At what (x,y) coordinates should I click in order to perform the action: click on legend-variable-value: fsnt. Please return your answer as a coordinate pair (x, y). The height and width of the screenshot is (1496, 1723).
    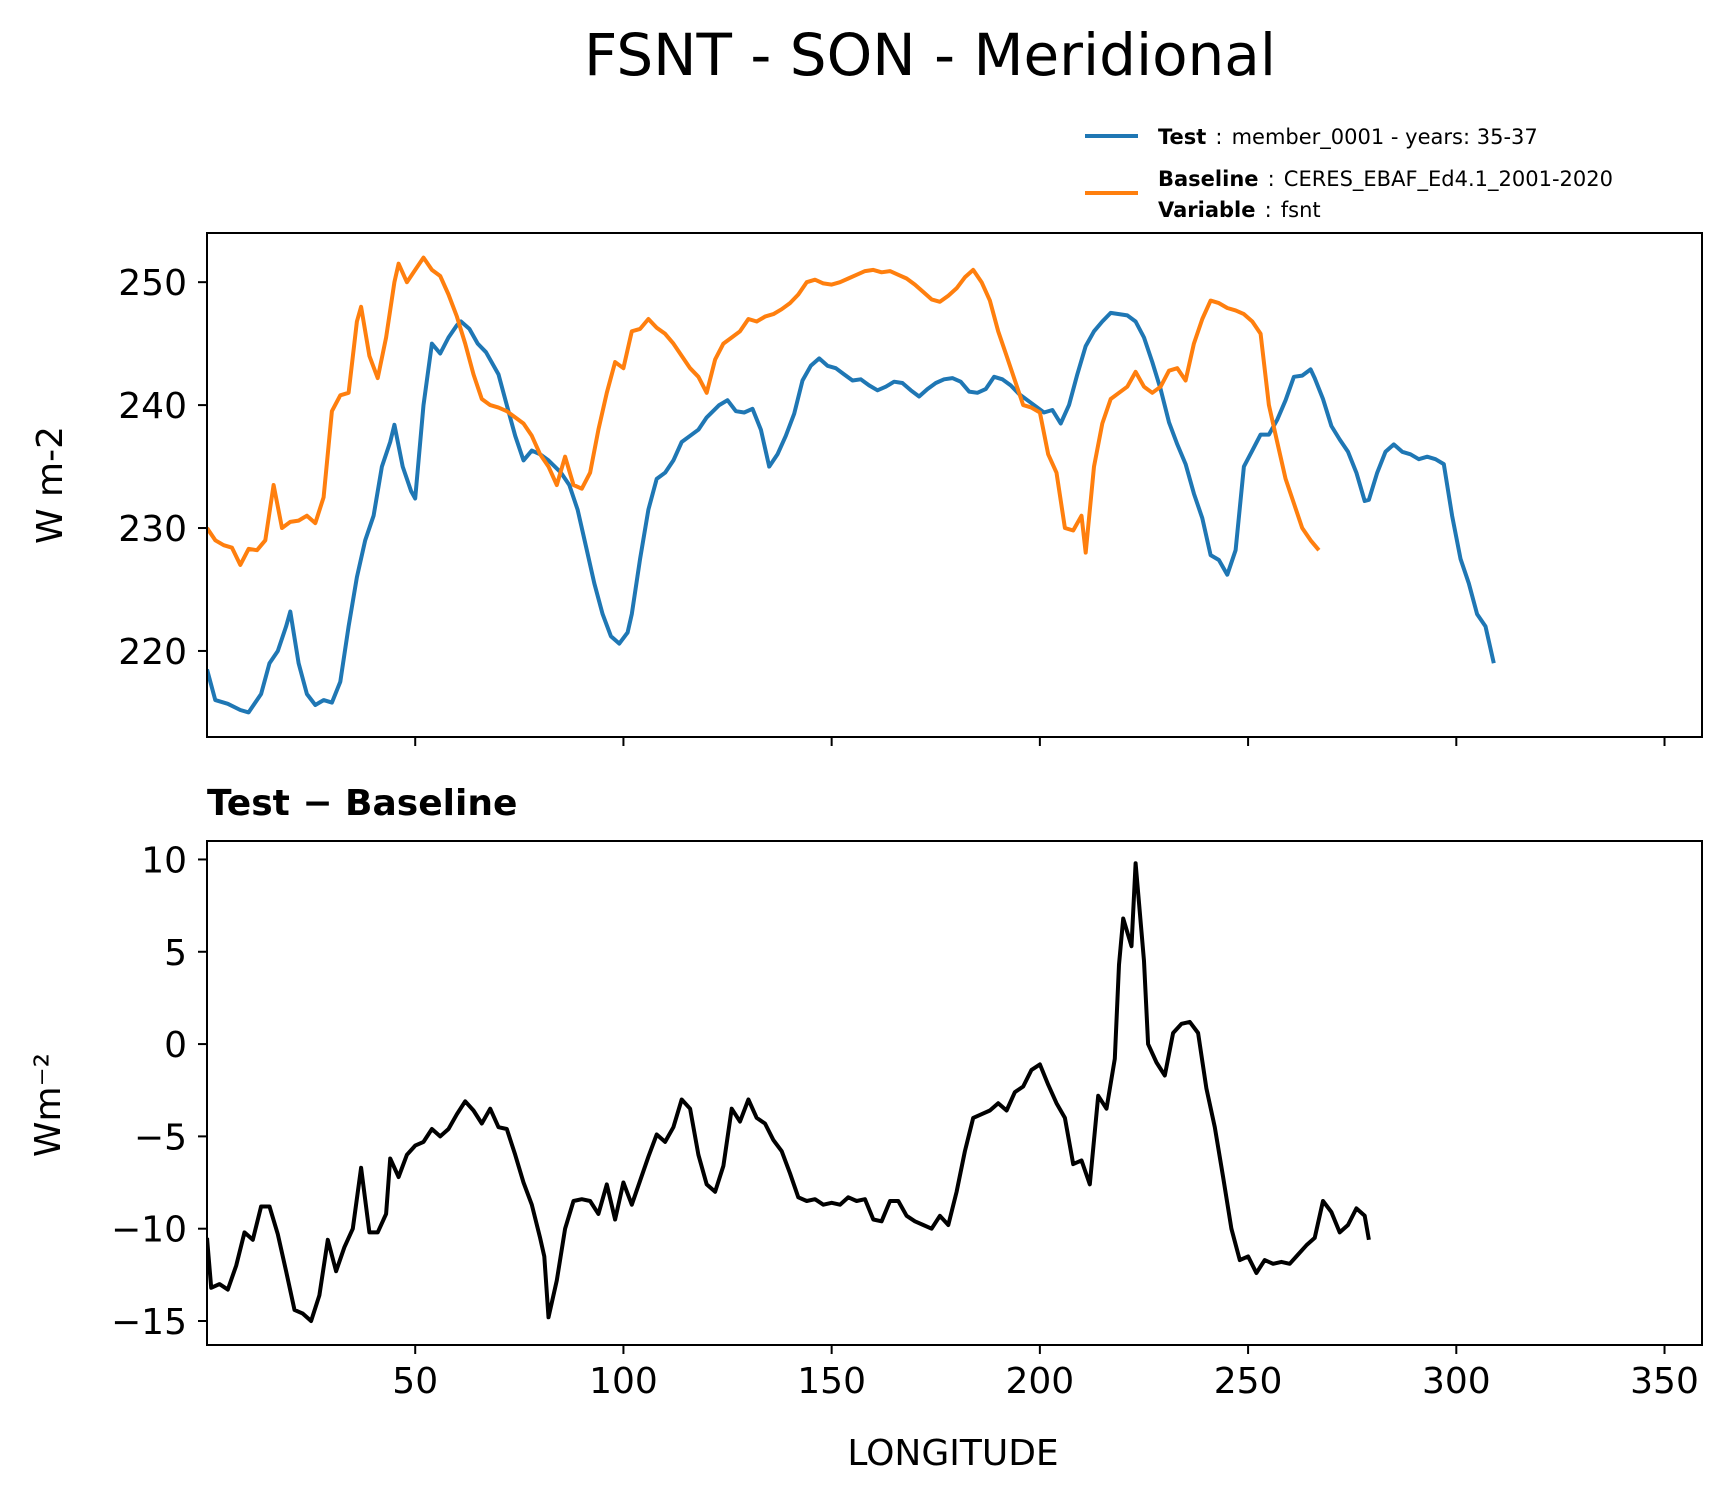
    Looking at the image, I should click on (1301, 210).